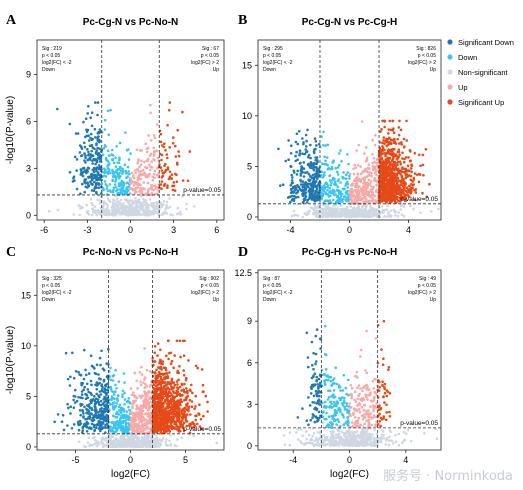 This screenshot has width=523, height=490. I want to click on right-note-line: log2(FC) > 2, so click(422, 63).